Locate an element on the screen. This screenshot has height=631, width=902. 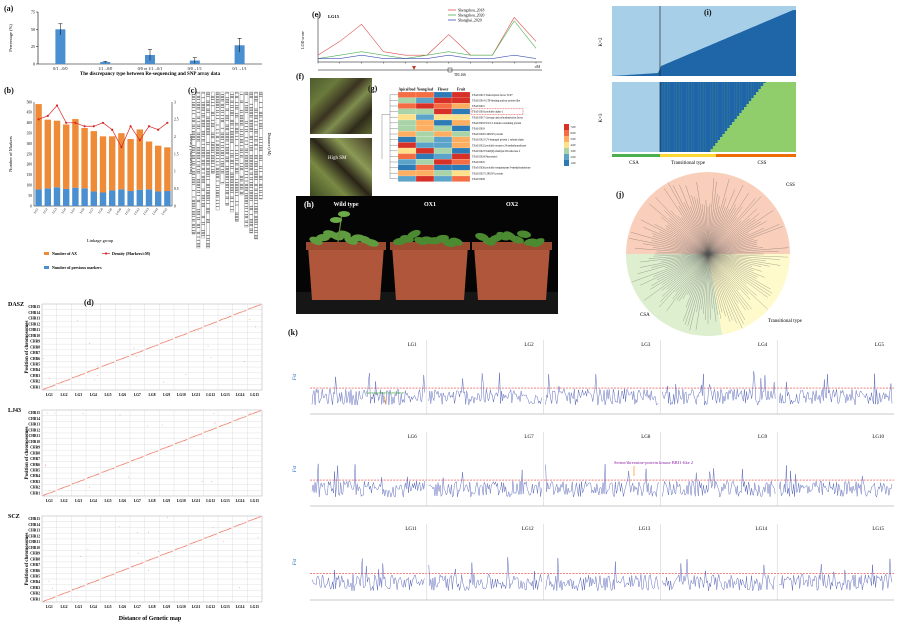
x-tick-label-b: LG15 is located at coordinates (165, 211).